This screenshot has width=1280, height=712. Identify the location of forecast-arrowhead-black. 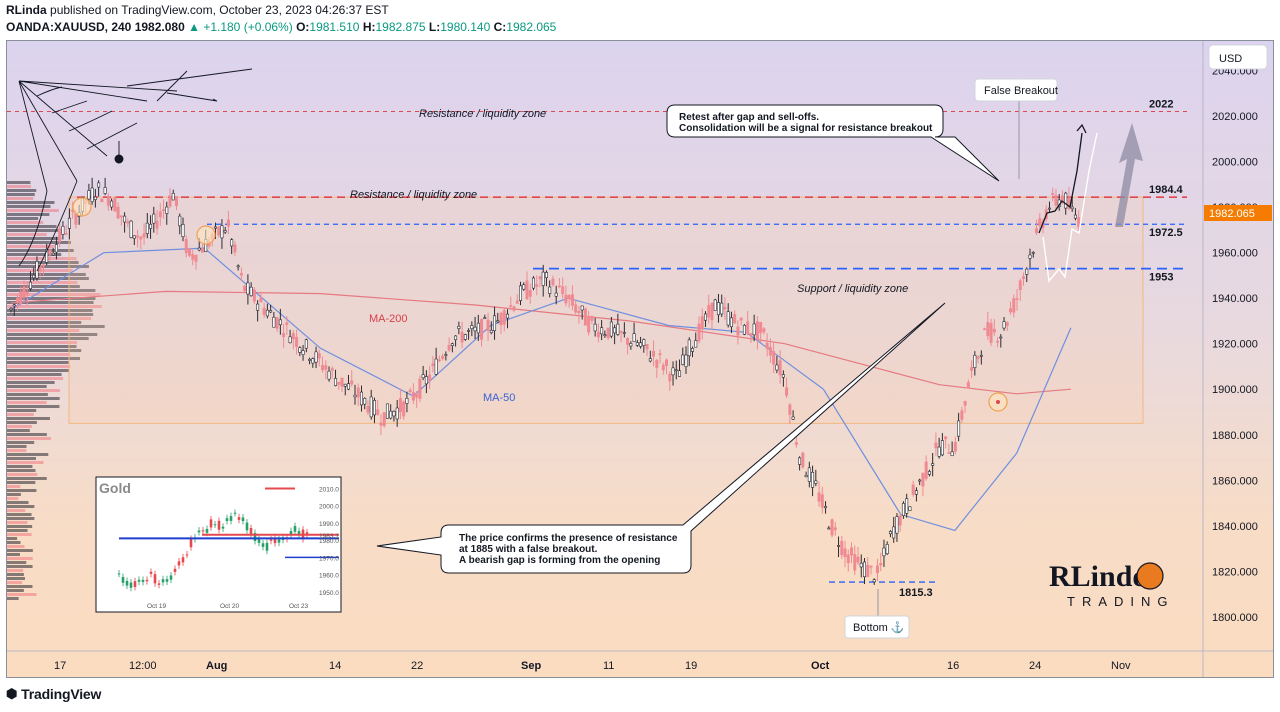
(1081, 128).